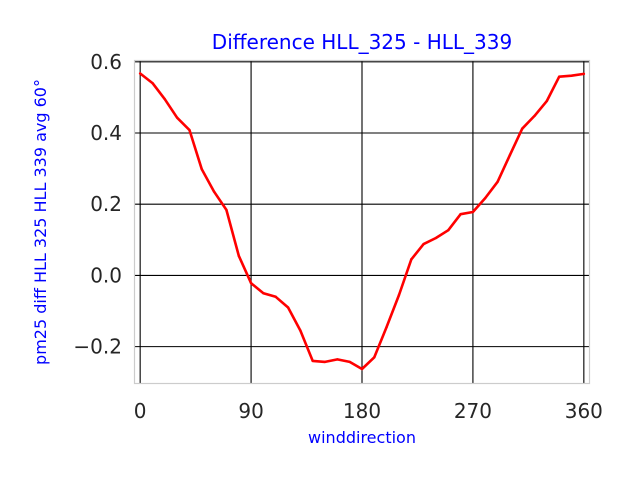 Image resolution: width=640 pixels, height=480 pixels. I want to click on y-tick-label: 0.2, so click(106, 204).